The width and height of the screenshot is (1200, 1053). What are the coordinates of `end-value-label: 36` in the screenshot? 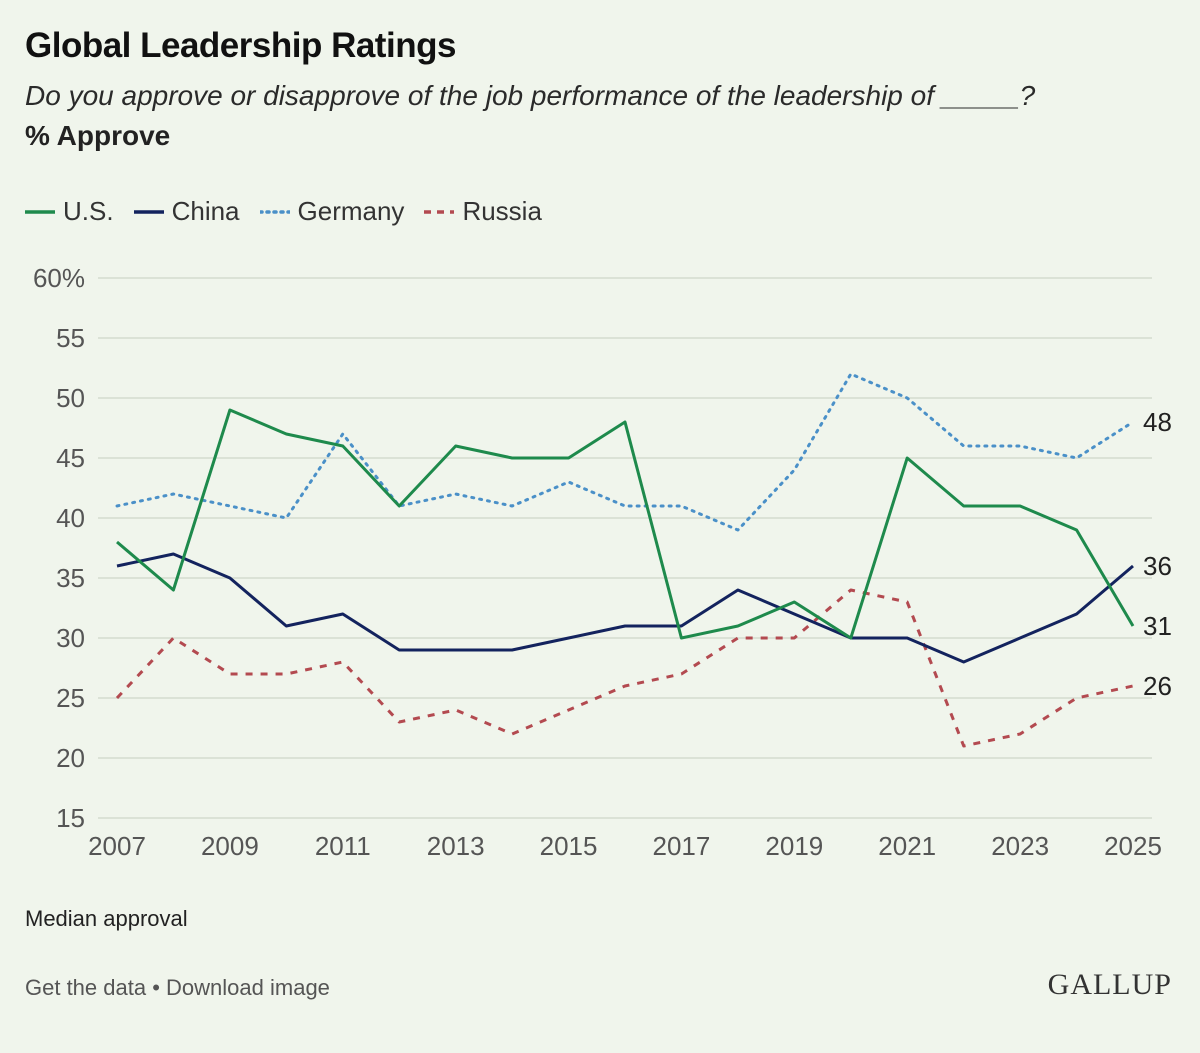 It's located at (1157, 566).